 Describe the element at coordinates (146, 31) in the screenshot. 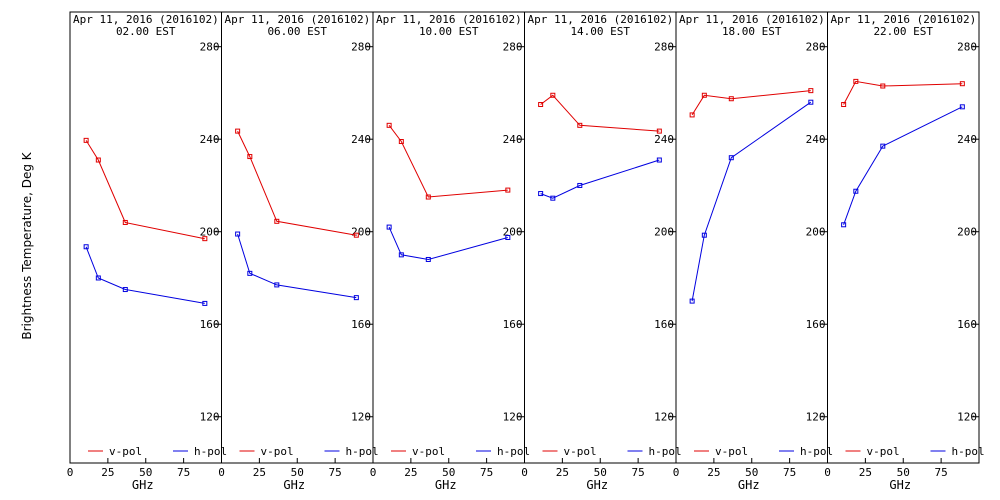

I see `panel-subtitle: 02.00 EST` at that location.